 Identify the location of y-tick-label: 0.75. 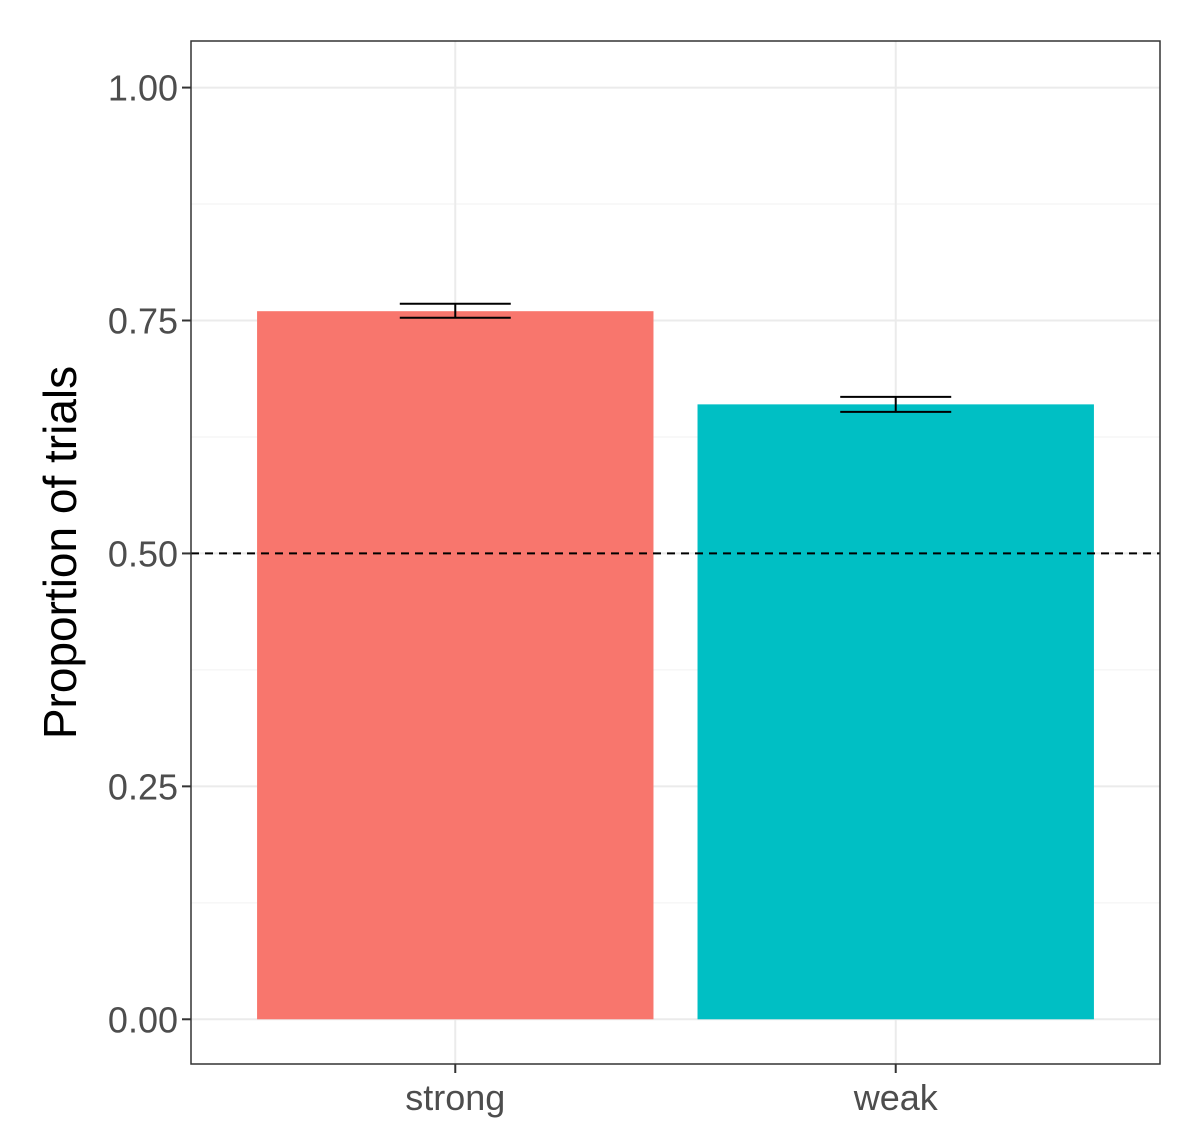
(143, 321).